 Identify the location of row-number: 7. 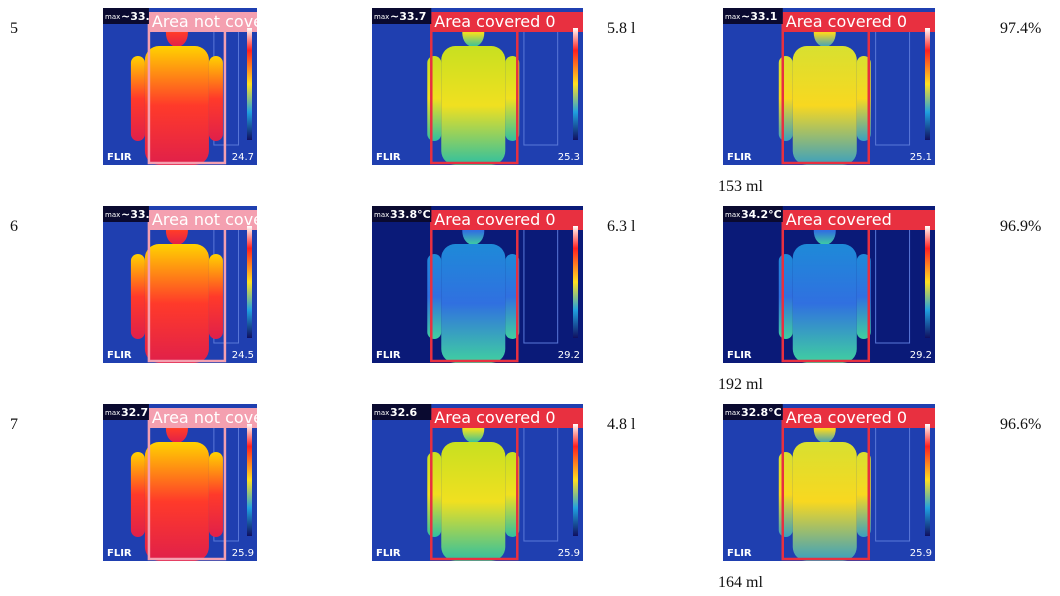
(14, 424).